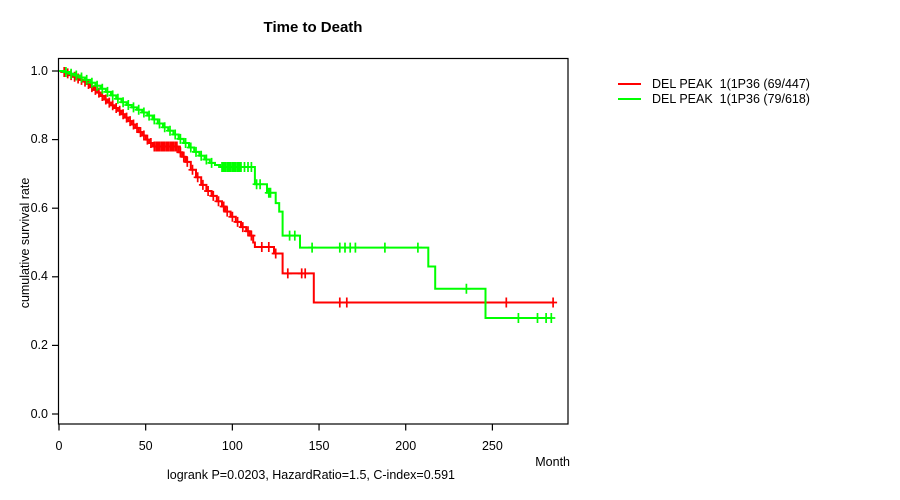 This screenshot has height=500, width=900. I want to click on y-tick-label-0: 0.0, so click(39, 413).